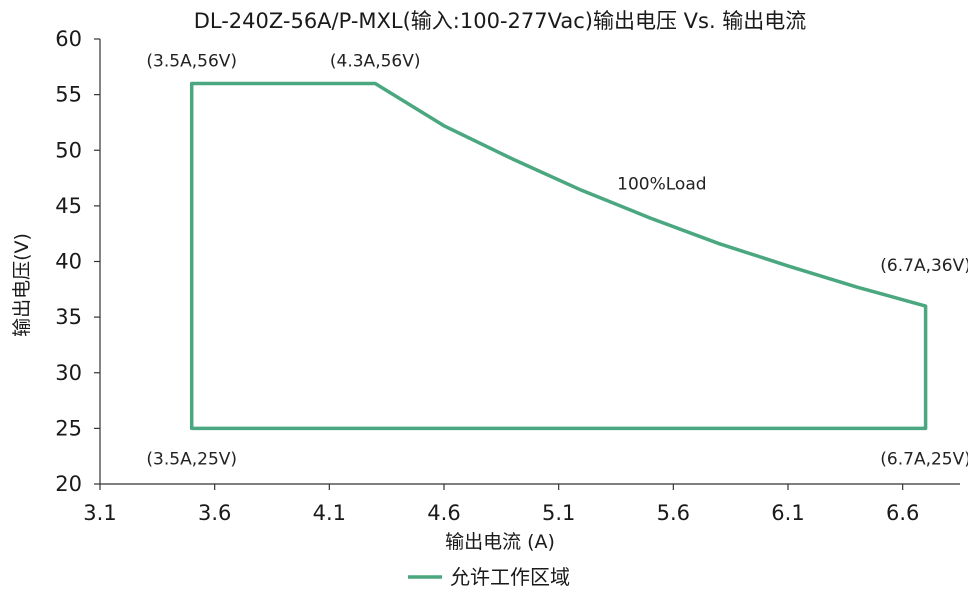 The height and width of the screenshot is (600, 968). What do you see at coordinates (500, 542) in the screenshot?
I see `x-axis-label: 输出电流 (A)` at bounding box center [500, 542].